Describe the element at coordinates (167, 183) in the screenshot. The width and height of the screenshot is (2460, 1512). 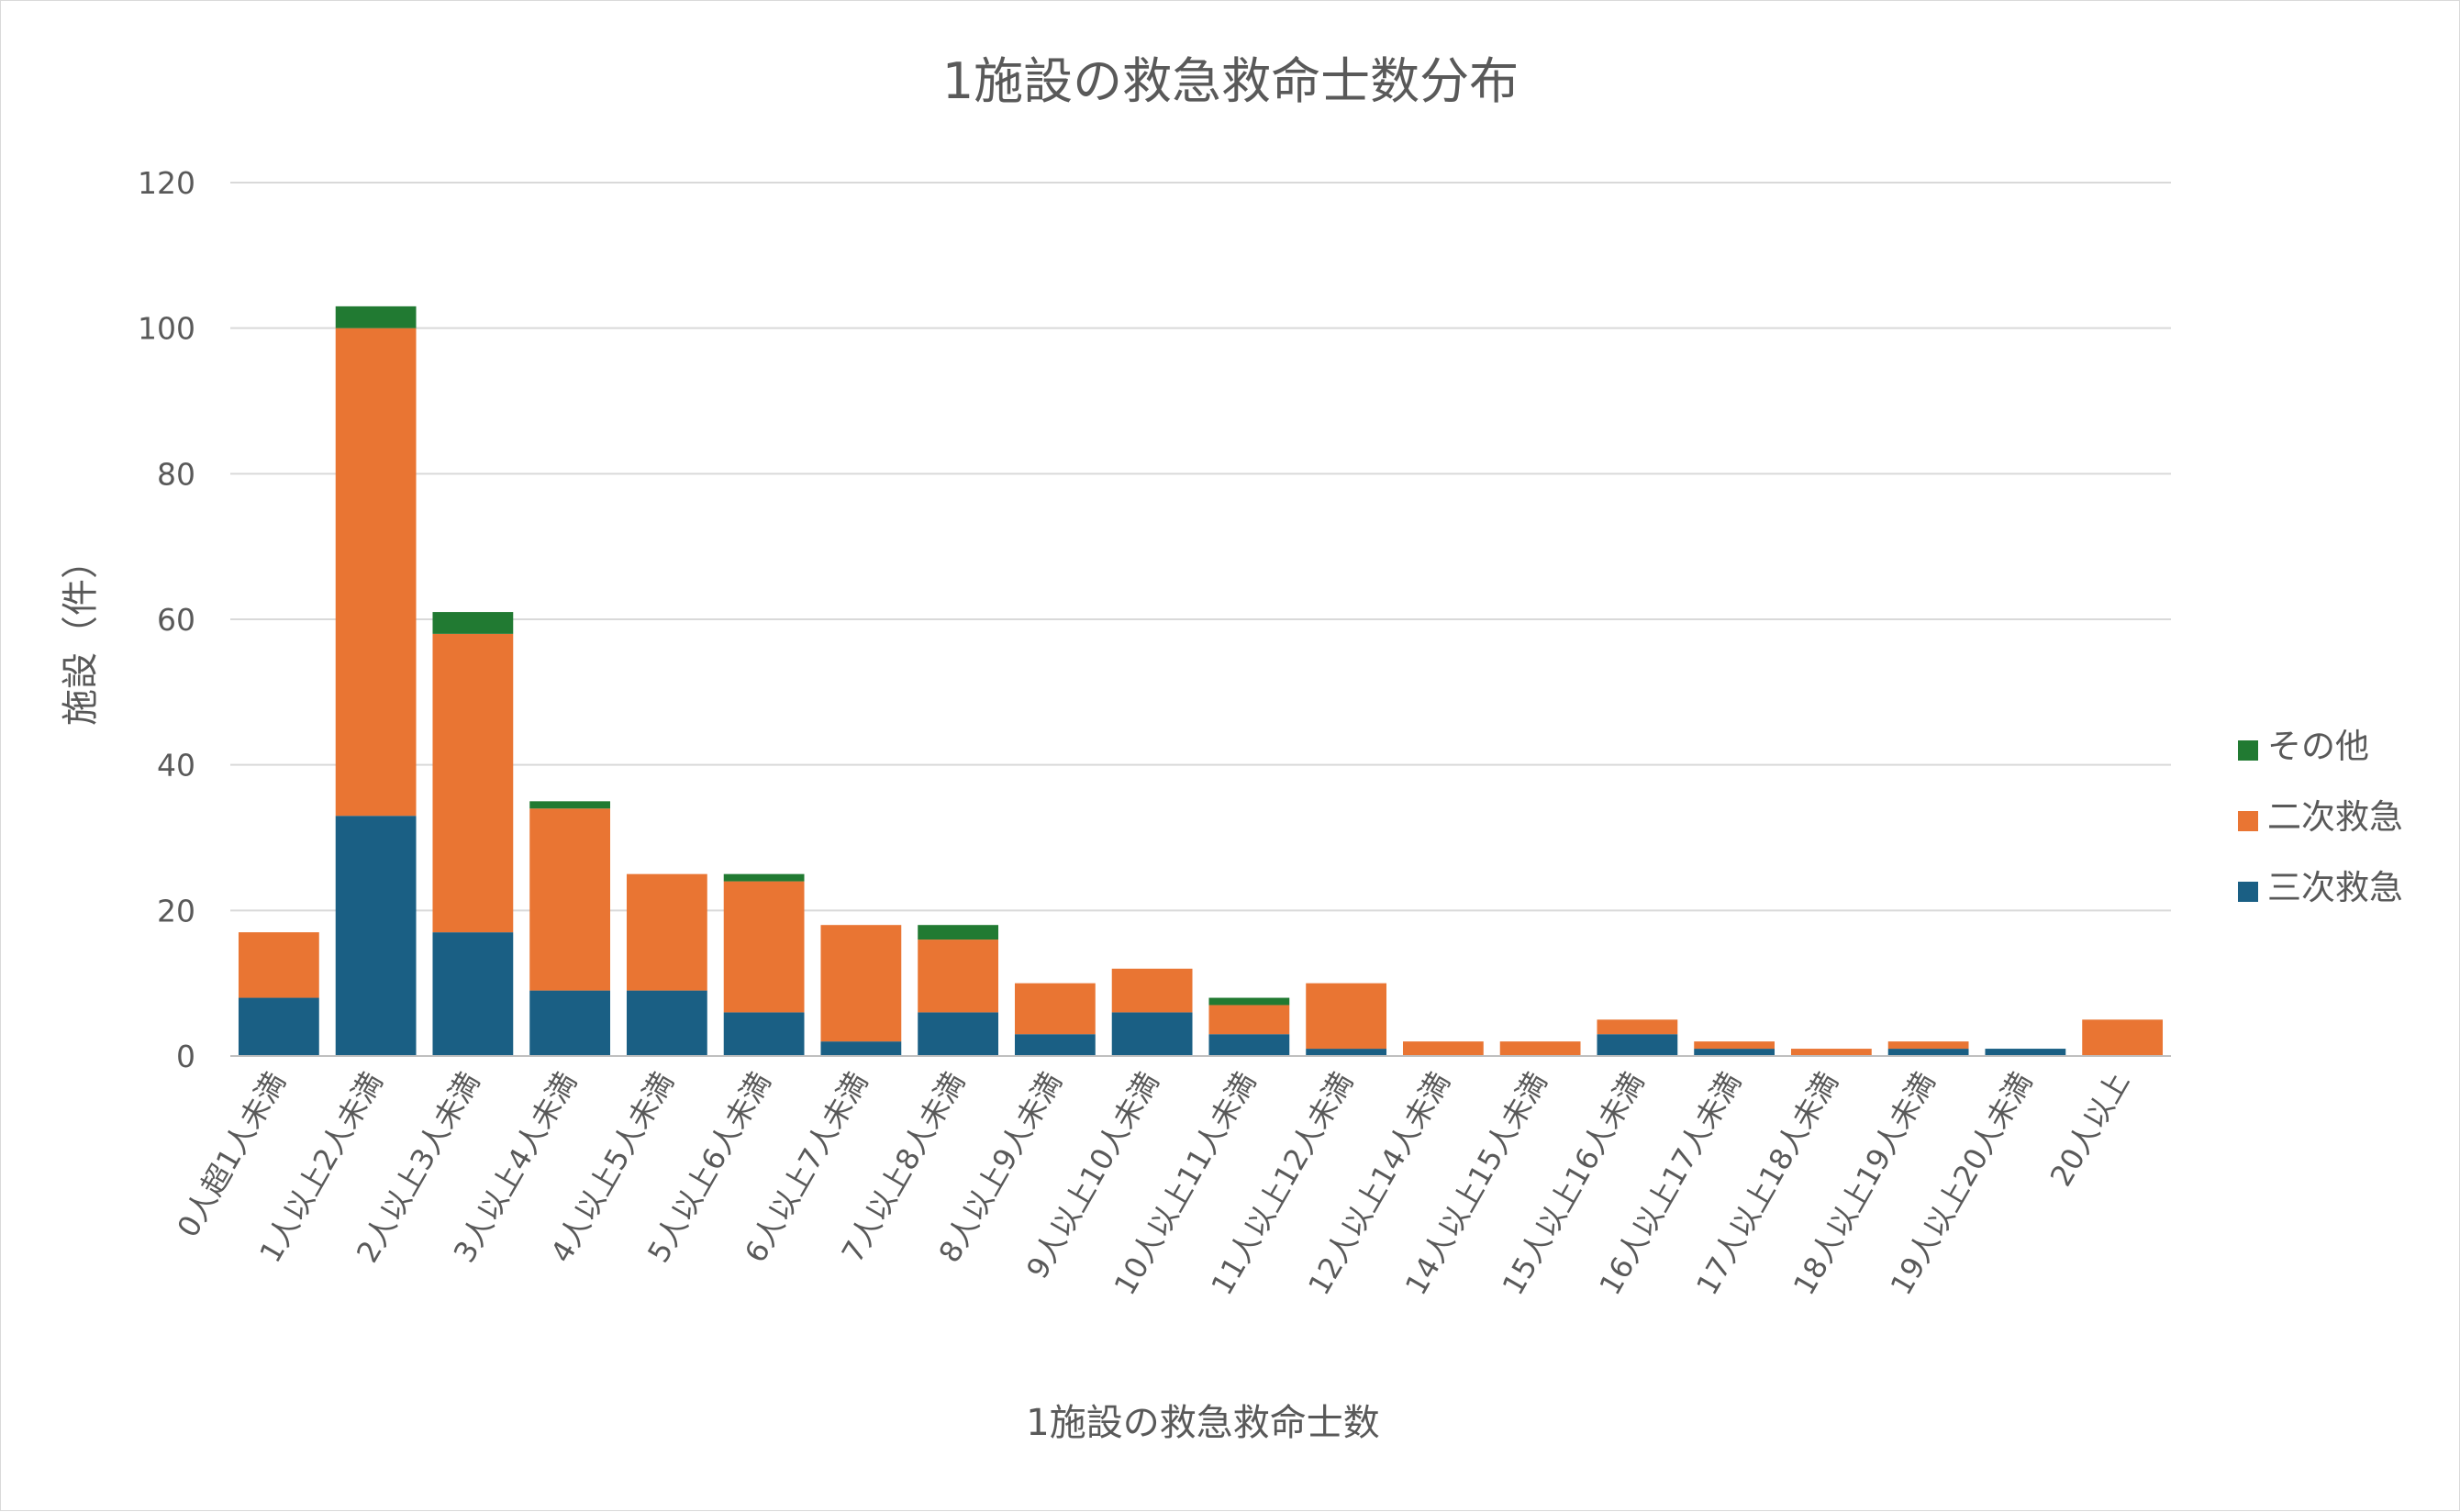
I see `y-tick-label: 120` at that location.